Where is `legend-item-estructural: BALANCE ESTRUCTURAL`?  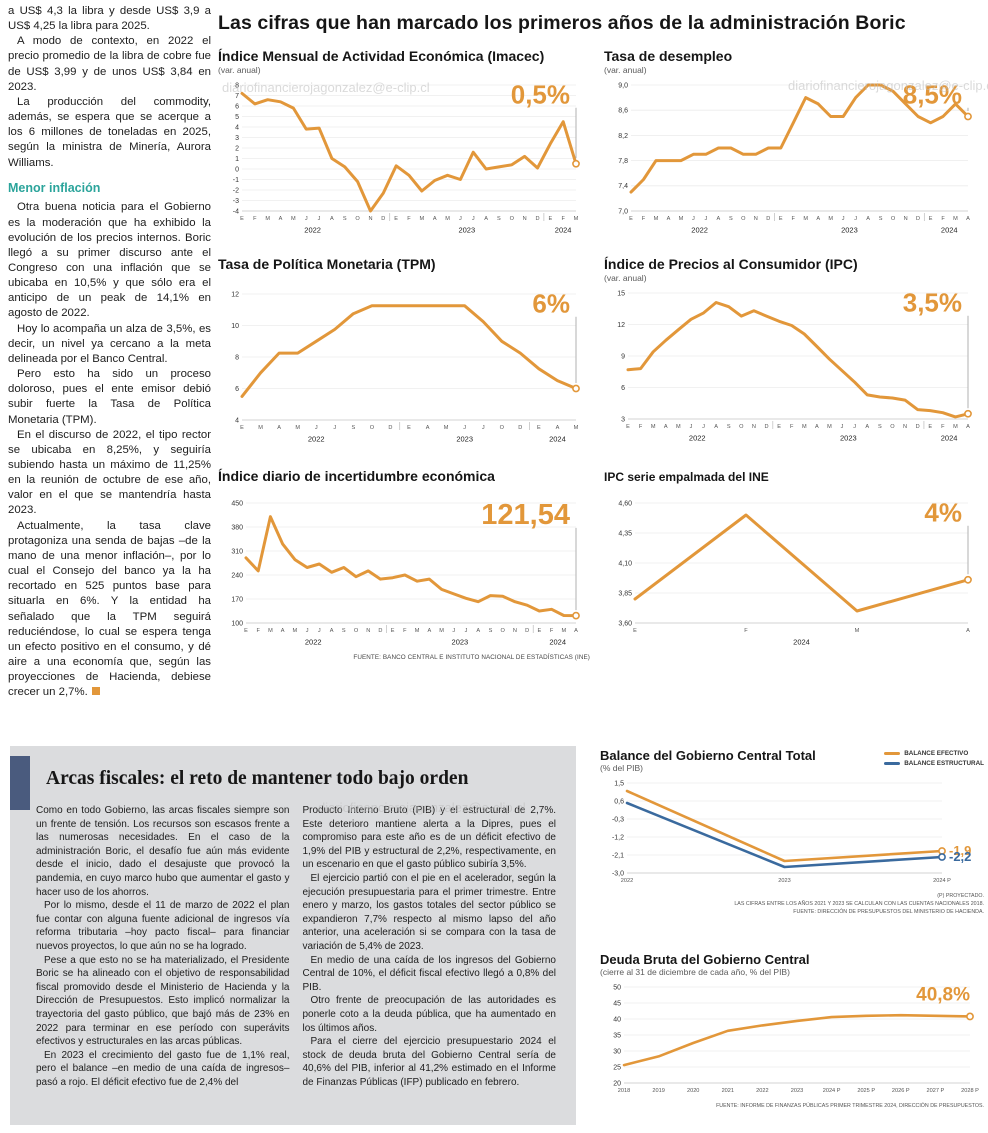 legend-item-estructural: BALANCE ESTRUCTURAL is located at coordinates (934, 763).